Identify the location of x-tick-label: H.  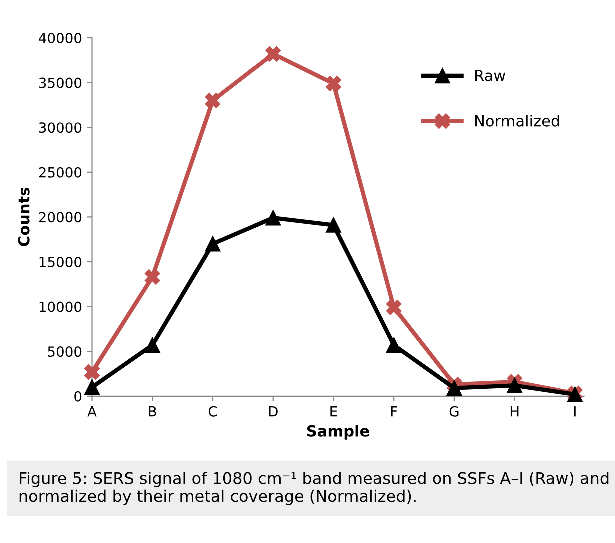
(514, 411).